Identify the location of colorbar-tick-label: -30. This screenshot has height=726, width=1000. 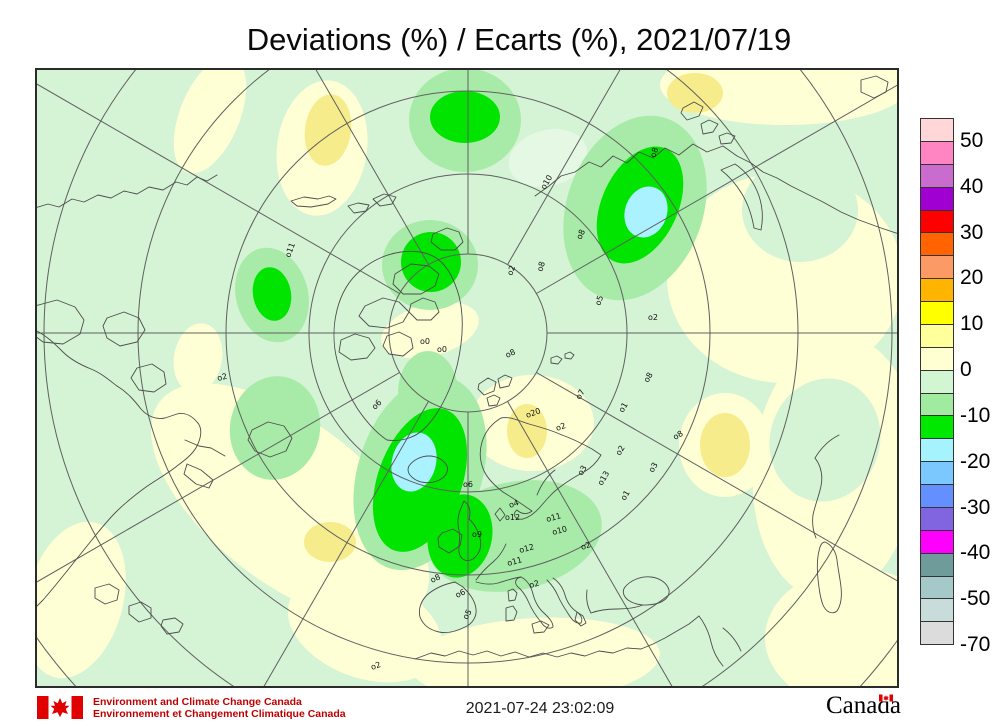
(975, 507).